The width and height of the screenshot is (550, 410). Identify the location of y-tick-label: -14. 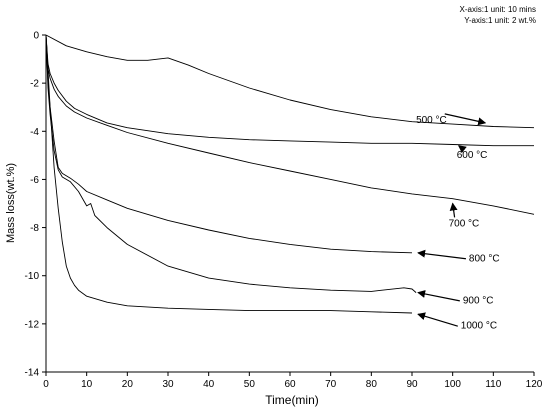
(32, 373).